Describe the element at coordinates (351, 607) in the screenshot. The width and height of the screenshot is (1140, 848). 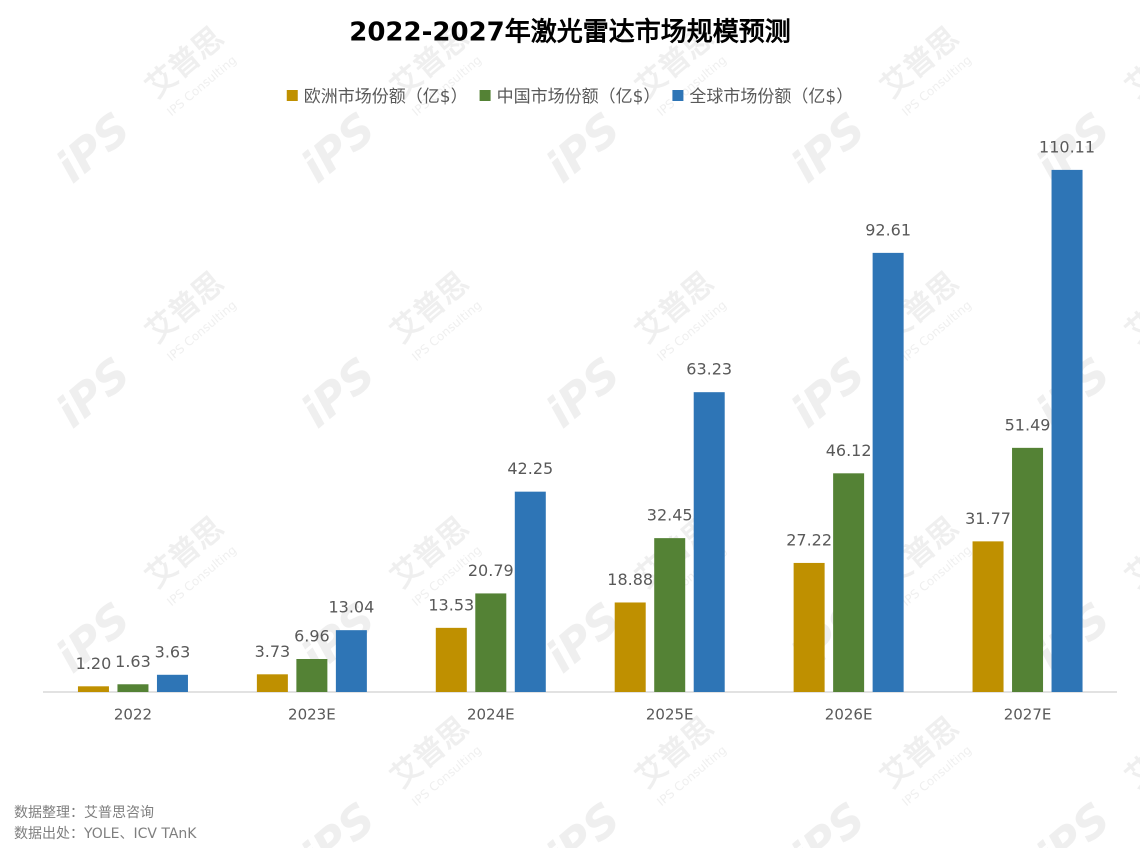
I see `data-label: 13.04` at that location.